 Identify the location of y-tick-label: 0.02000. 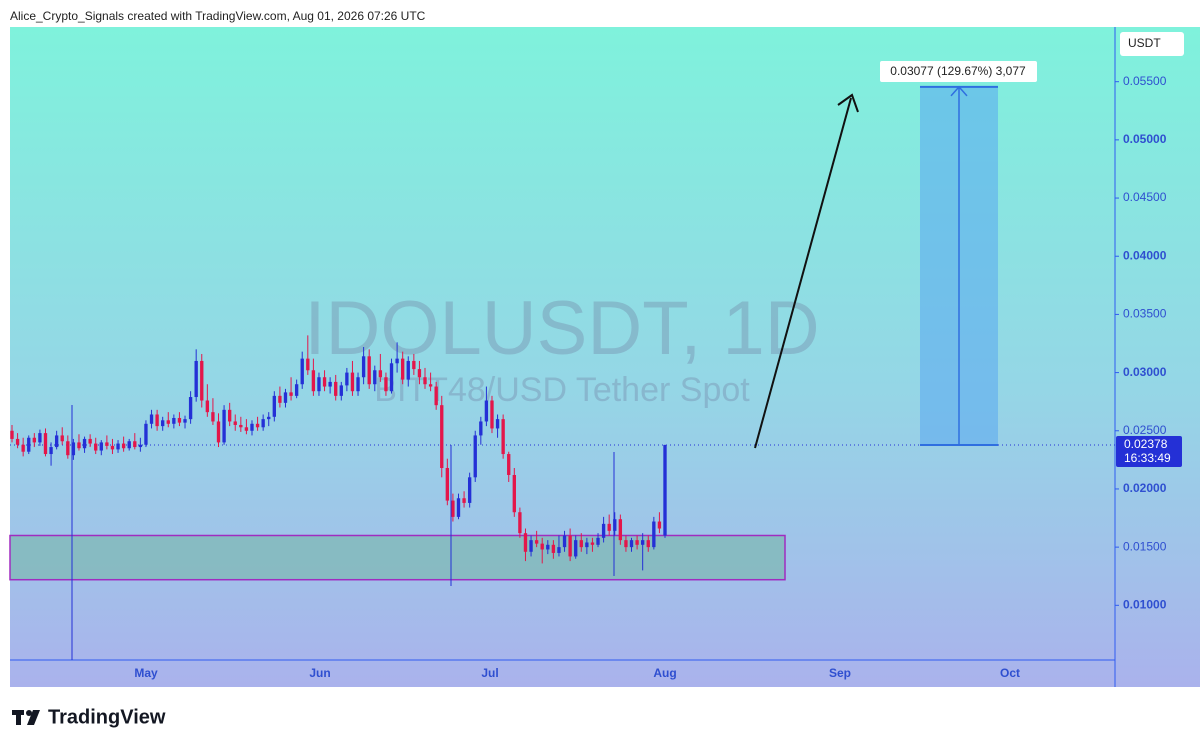
(1145, 488).